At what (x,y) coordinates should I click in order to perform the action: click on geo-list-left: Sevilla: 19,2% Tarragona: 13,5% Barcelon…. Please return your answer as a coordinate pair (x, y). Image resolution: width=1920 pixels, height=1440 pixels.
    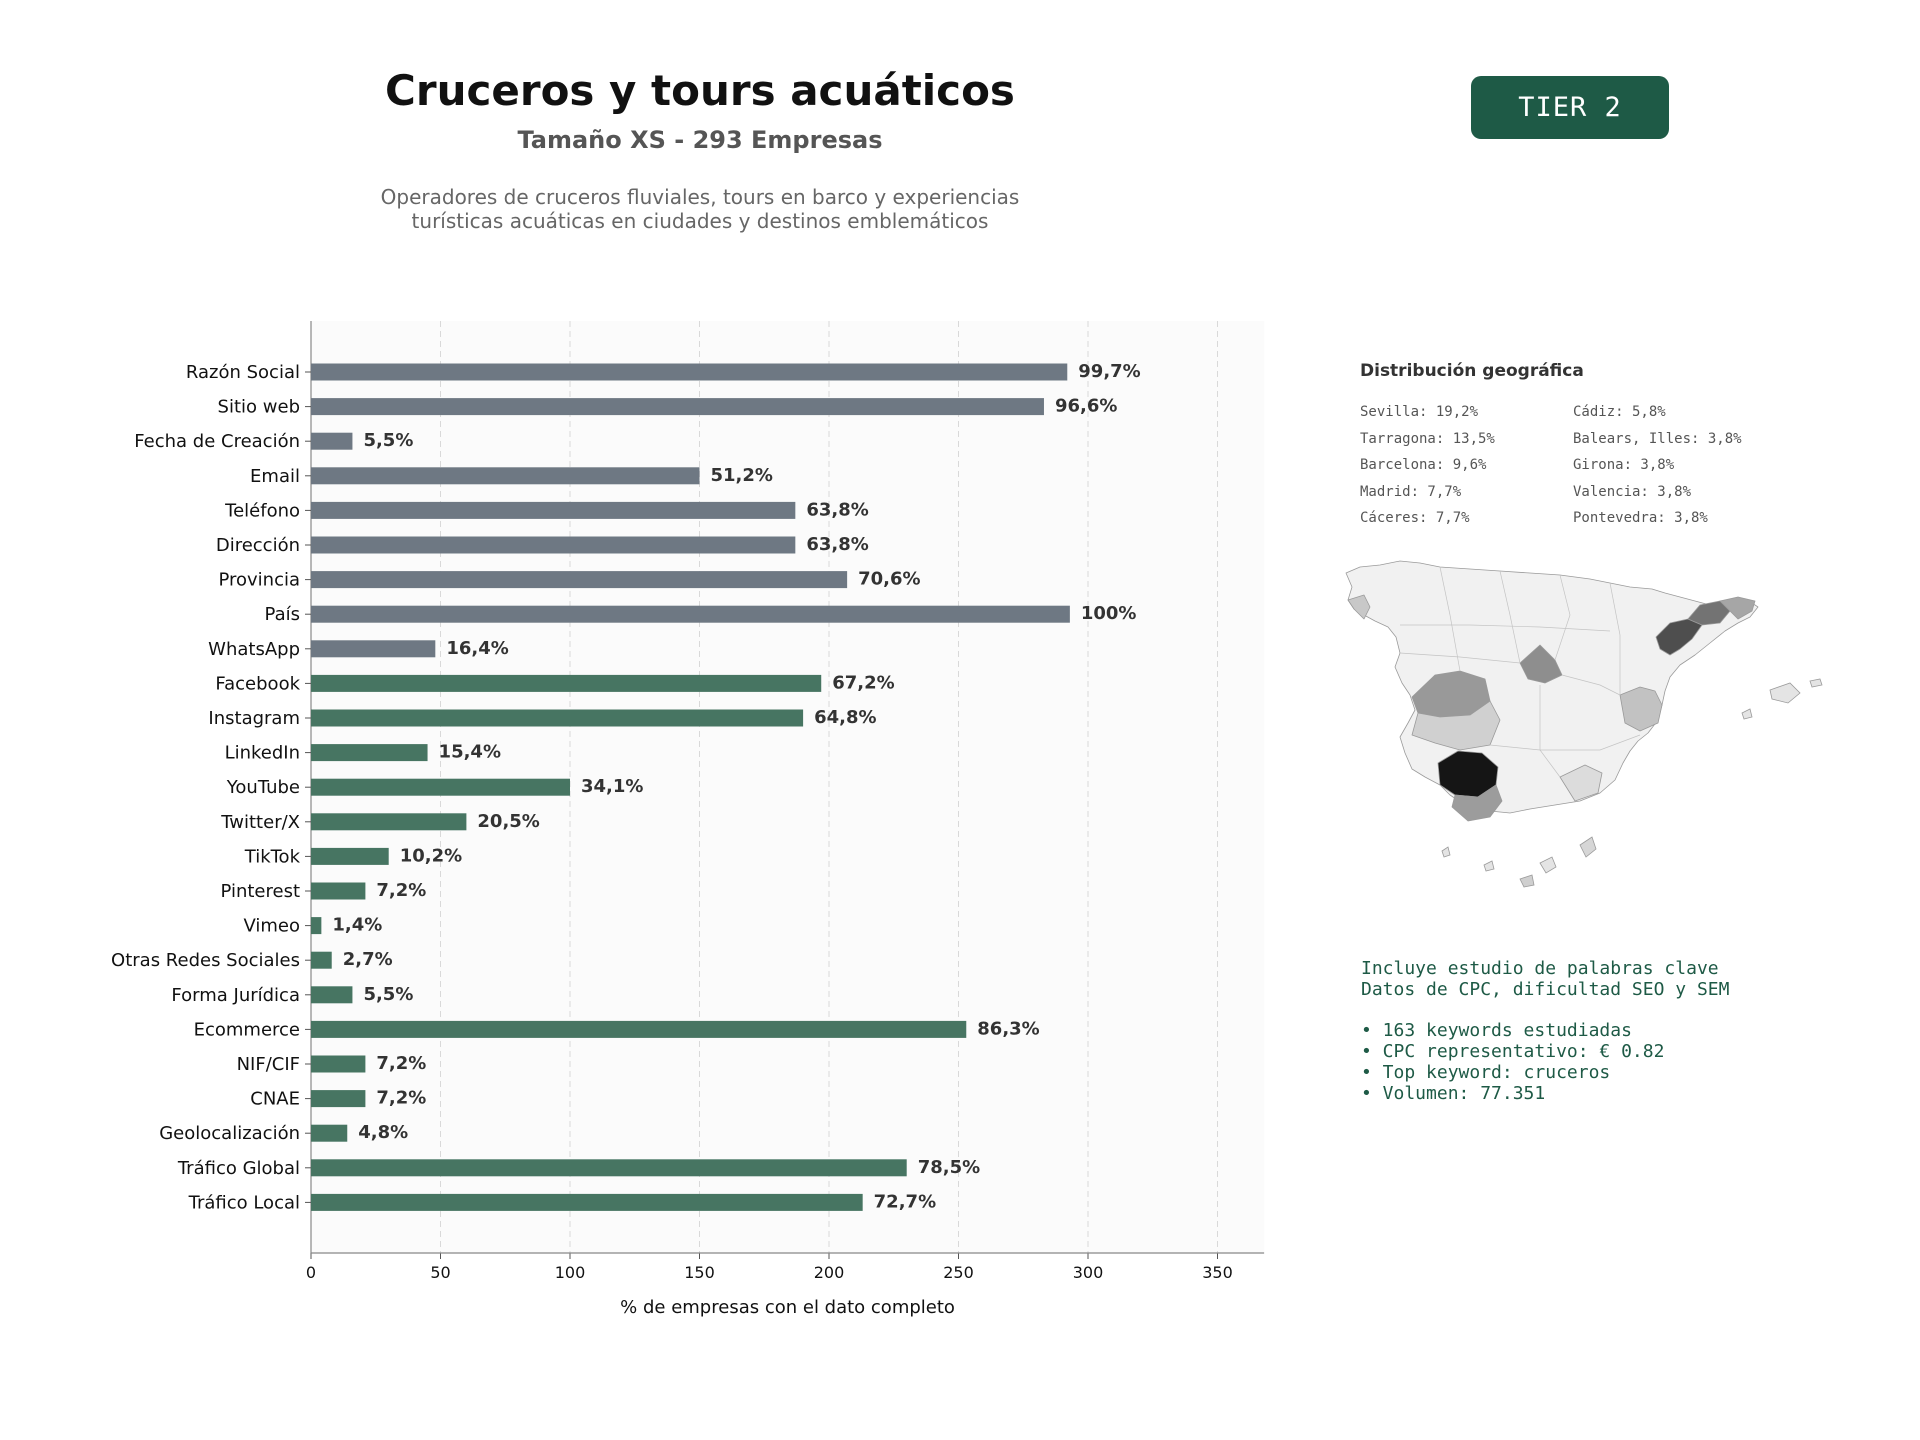
    Looking at the image, I should click on (1427, 465).